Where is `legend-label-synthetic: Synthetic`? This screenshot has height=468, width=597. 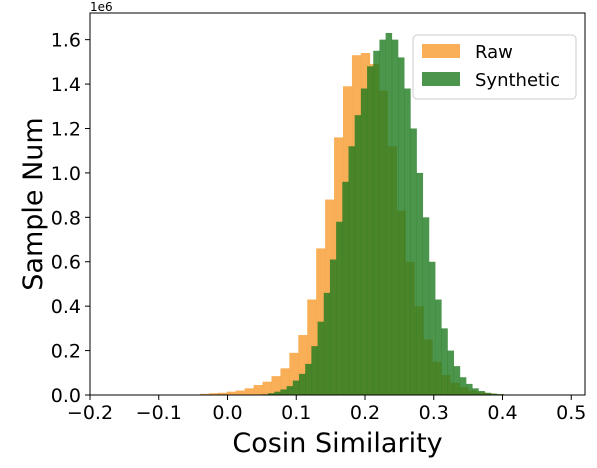
legend-label-synthetic: Synthetic is located at coordinates (517, 80).